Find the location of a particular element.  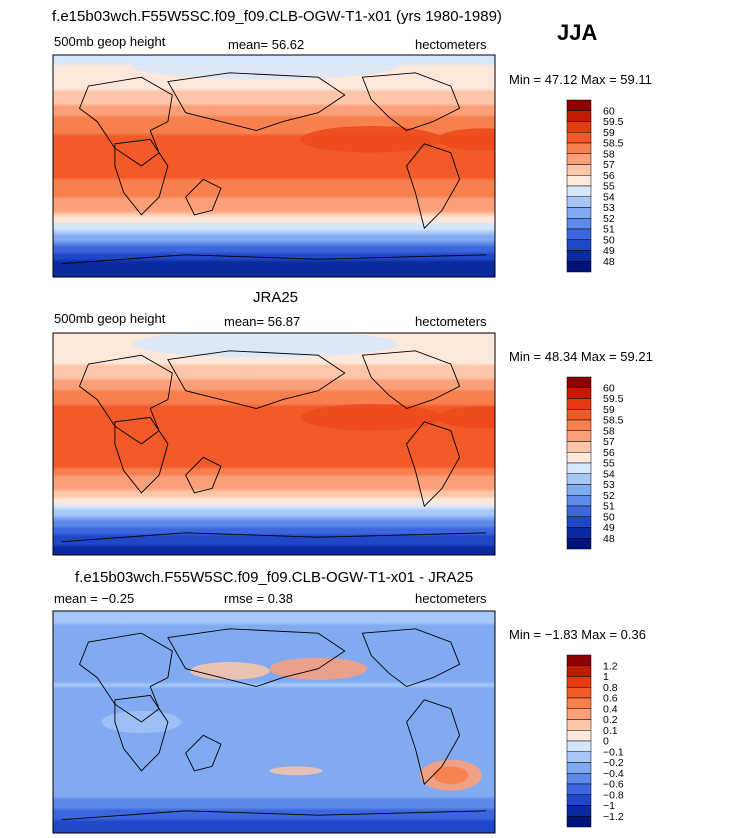

panel-3-minmax: Min = −1.83 Max = 0.36 is located at coordinates (577, 634).